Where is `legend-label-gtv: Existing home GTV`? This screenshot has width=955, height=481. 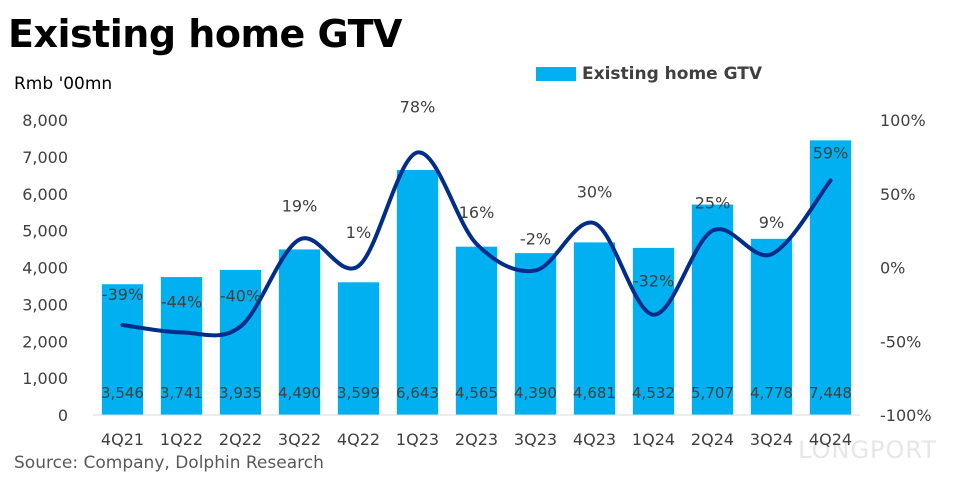 legend-label-gtv: Existing home GTV is located at coordinates (672, 74).